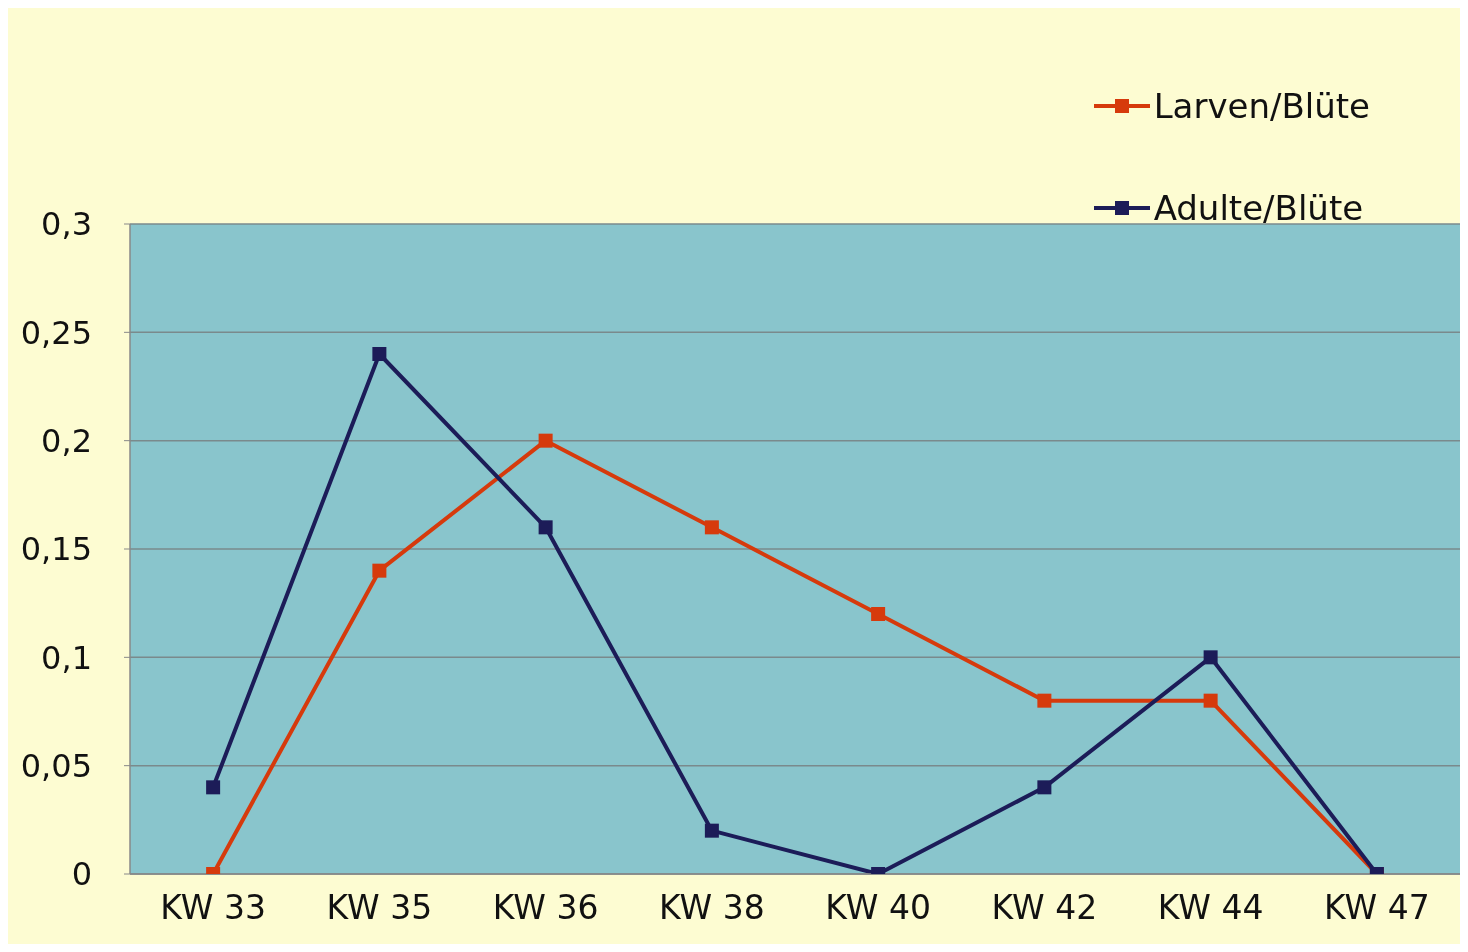 Image resolution: width=1468 pixels, height=952 pixels. Describe the element at coordinates (1258, 208) in the screenshot. I see `legend-label: Adulte/Blüte` at that location.